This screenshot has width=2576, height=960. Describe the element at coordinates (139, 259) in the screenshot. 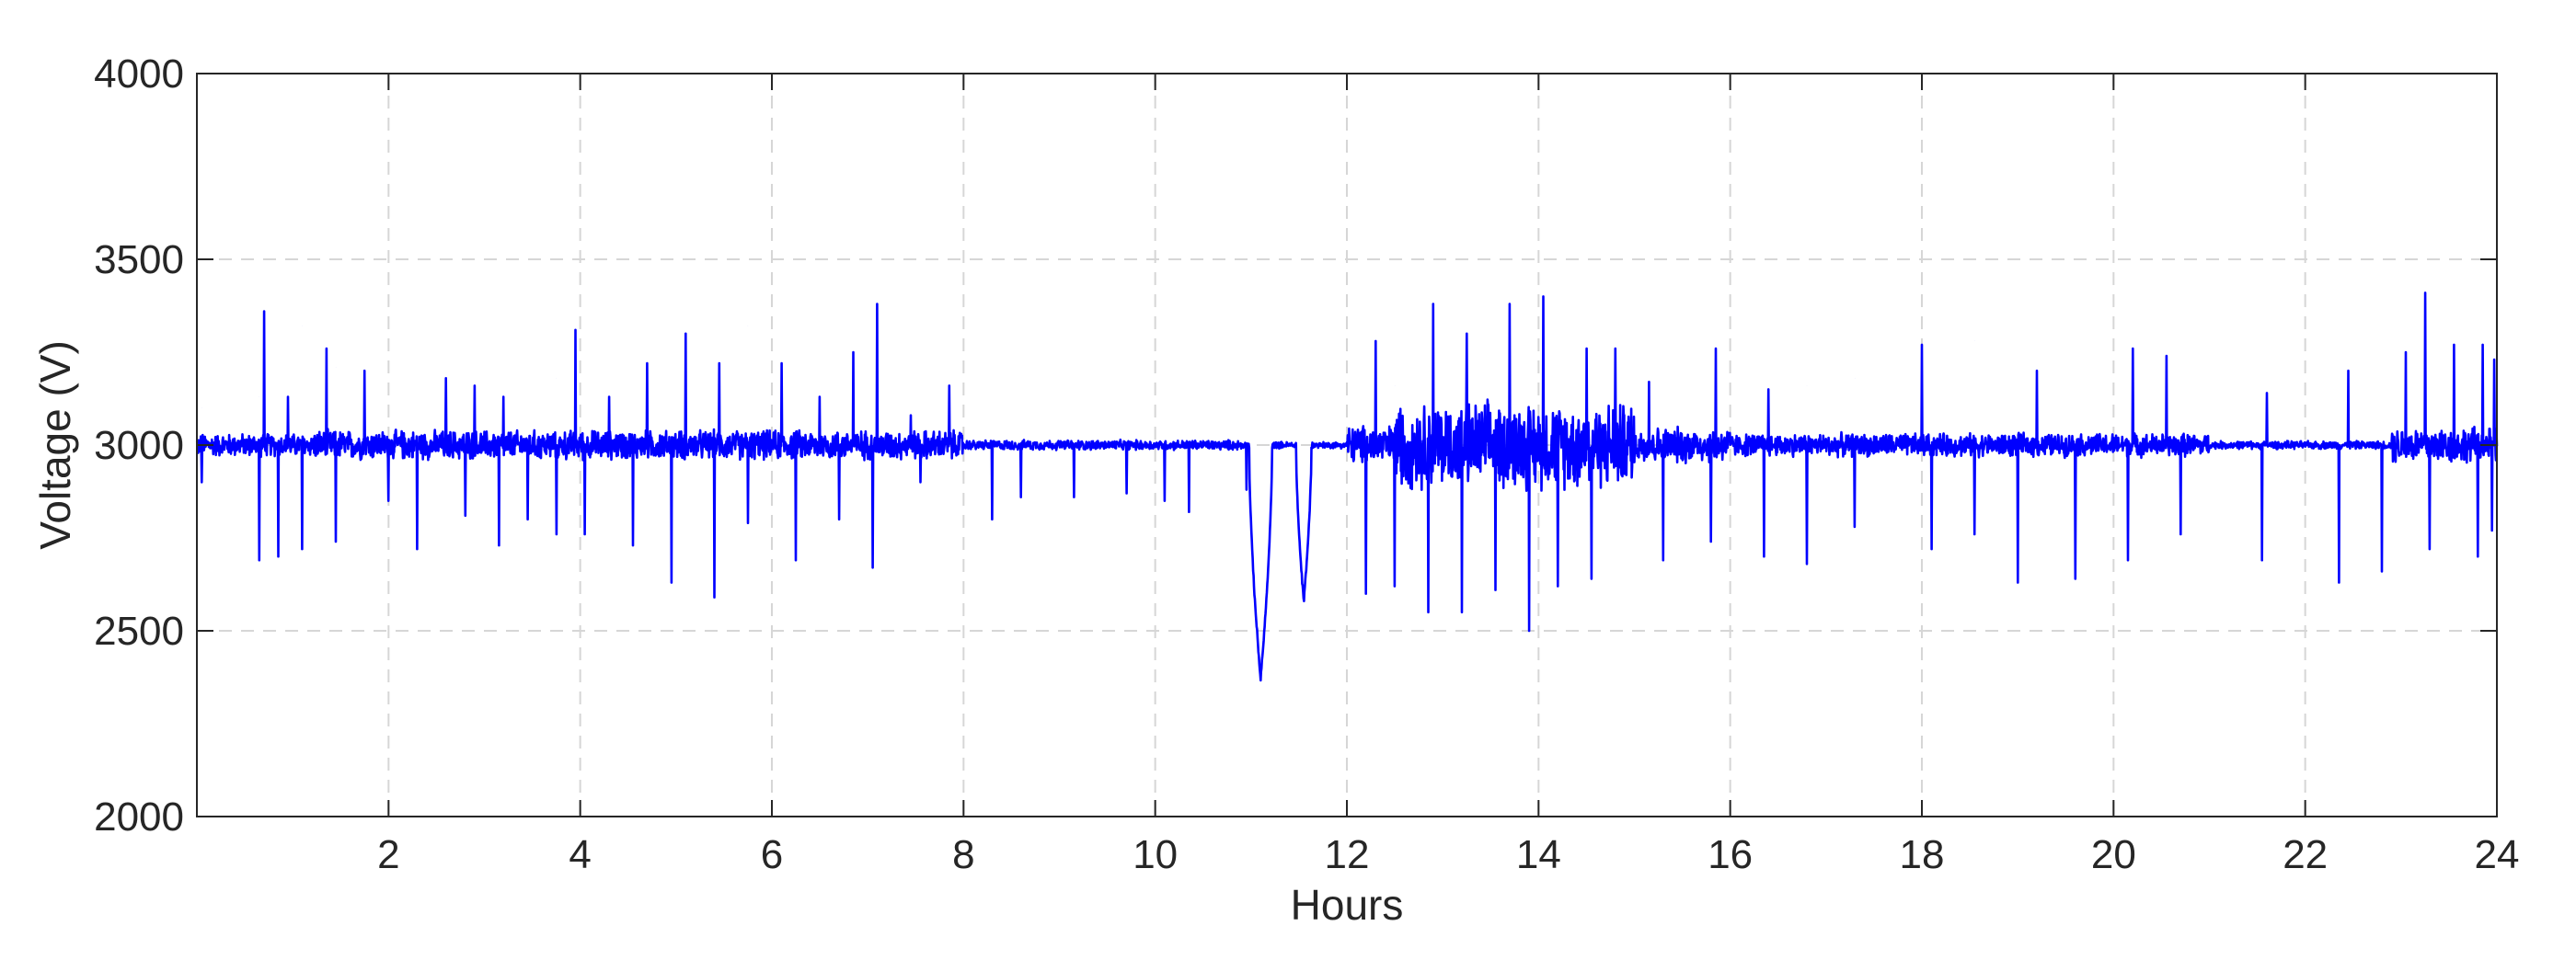

I see `y-tick-label: 3500` at that location.